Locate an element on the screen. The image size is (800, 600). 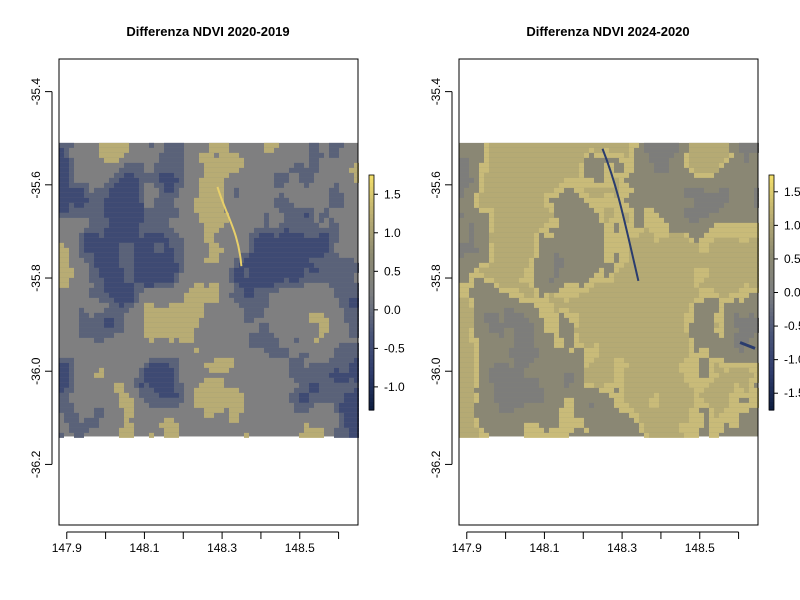
colorbar-tick-label: 0.0 is located at coordinates (392, 310).